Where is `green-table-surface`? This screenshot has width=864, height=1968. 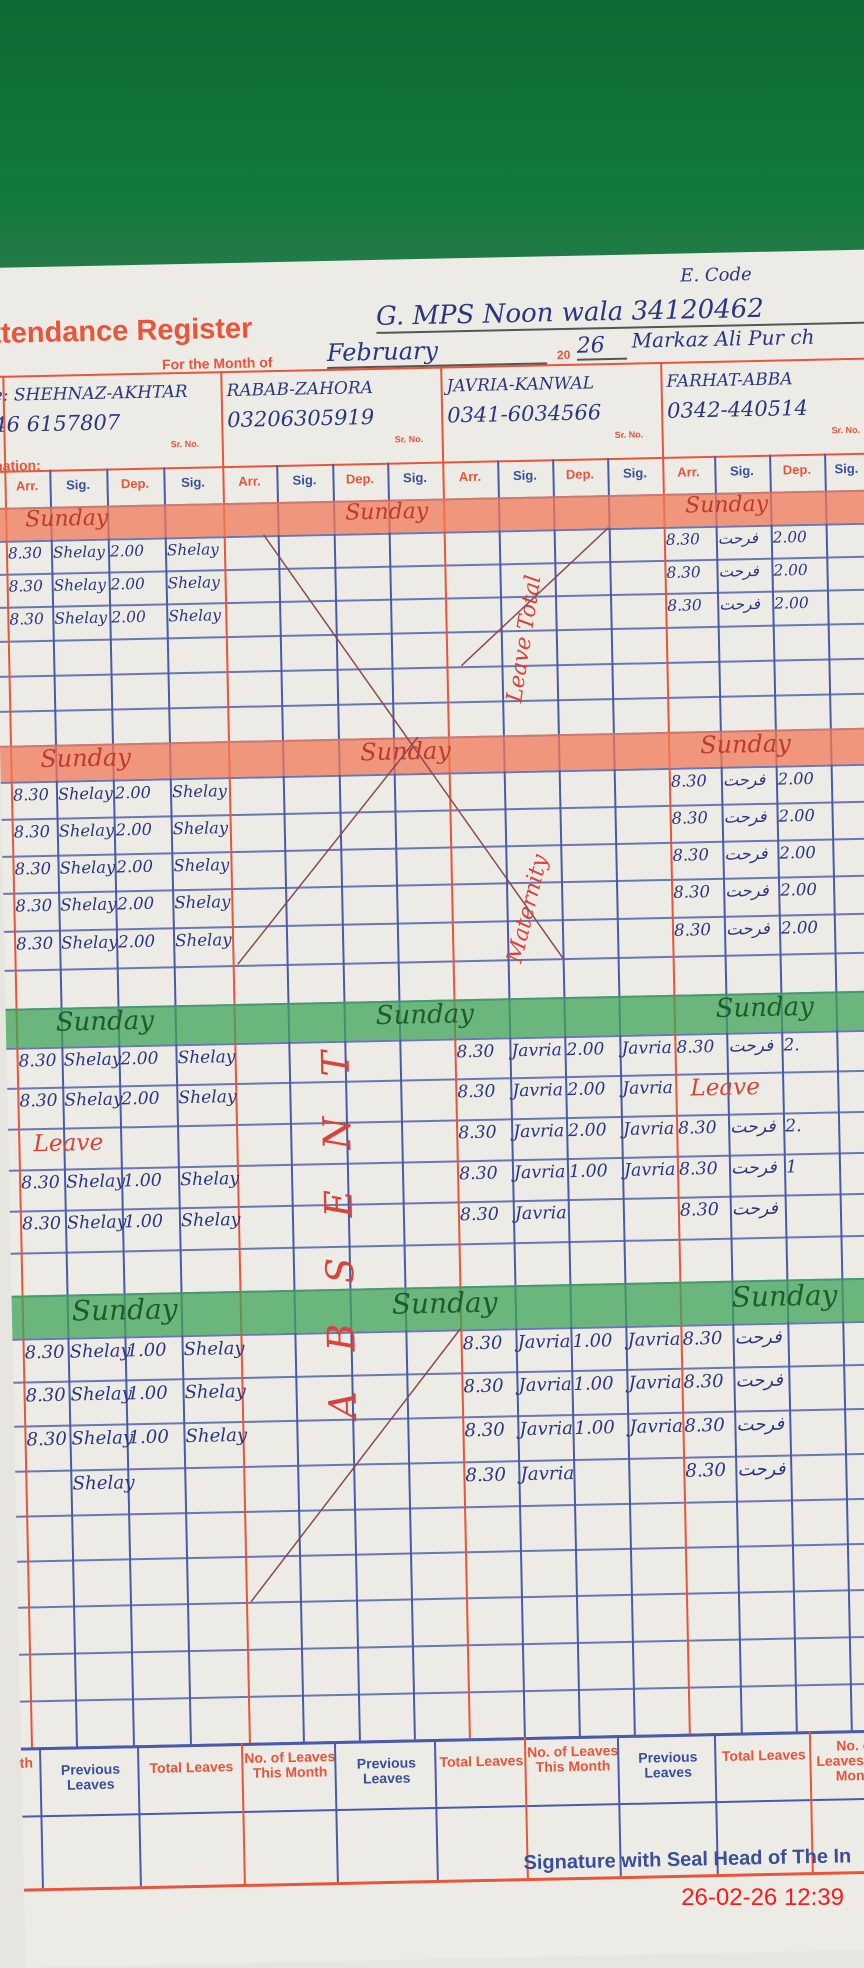 green-table-surface is located at coordinates (432, 145).